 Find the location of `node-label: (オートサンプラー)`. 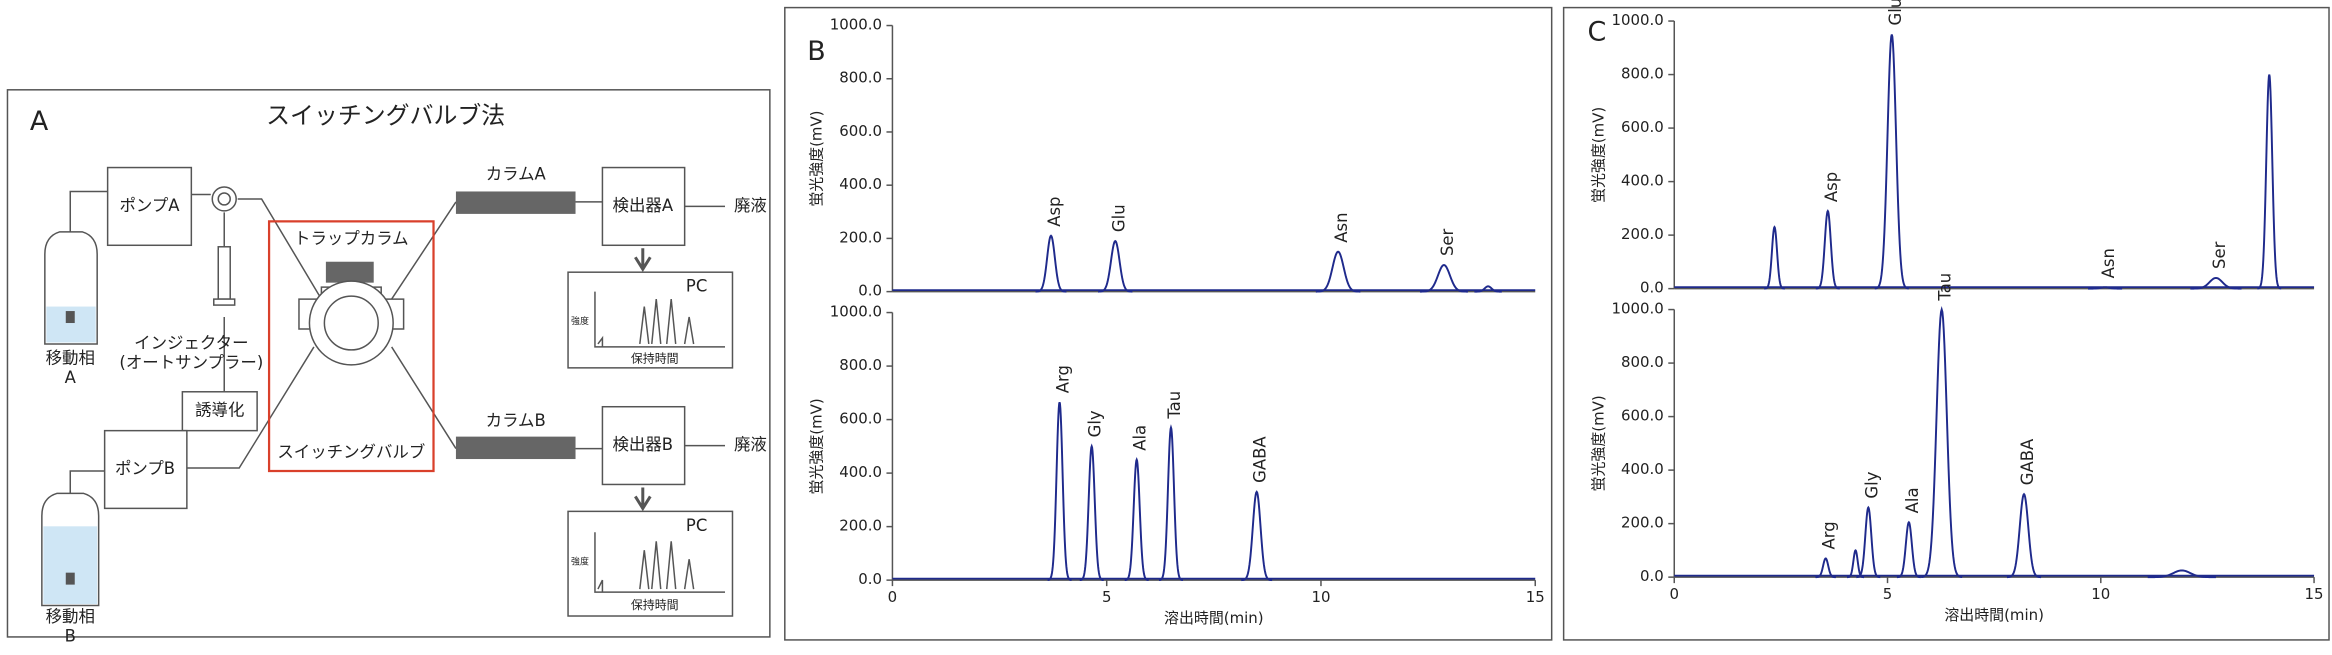

node-label: (オートサンプラー) is located at coordinates (191, 362).